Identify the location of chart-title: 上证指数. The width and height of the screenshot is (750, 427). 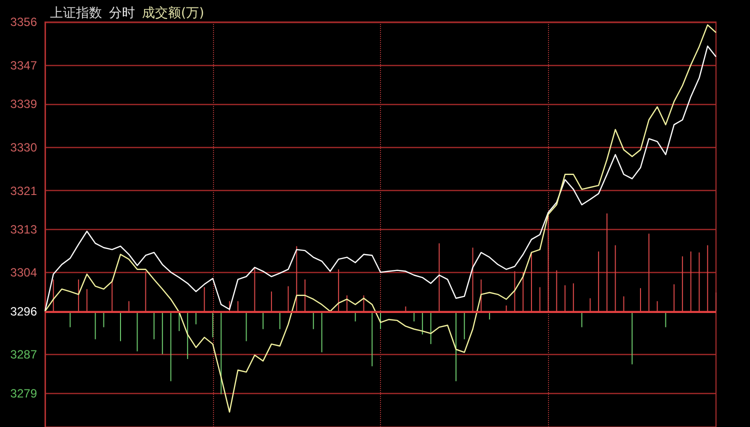
(76, 13).